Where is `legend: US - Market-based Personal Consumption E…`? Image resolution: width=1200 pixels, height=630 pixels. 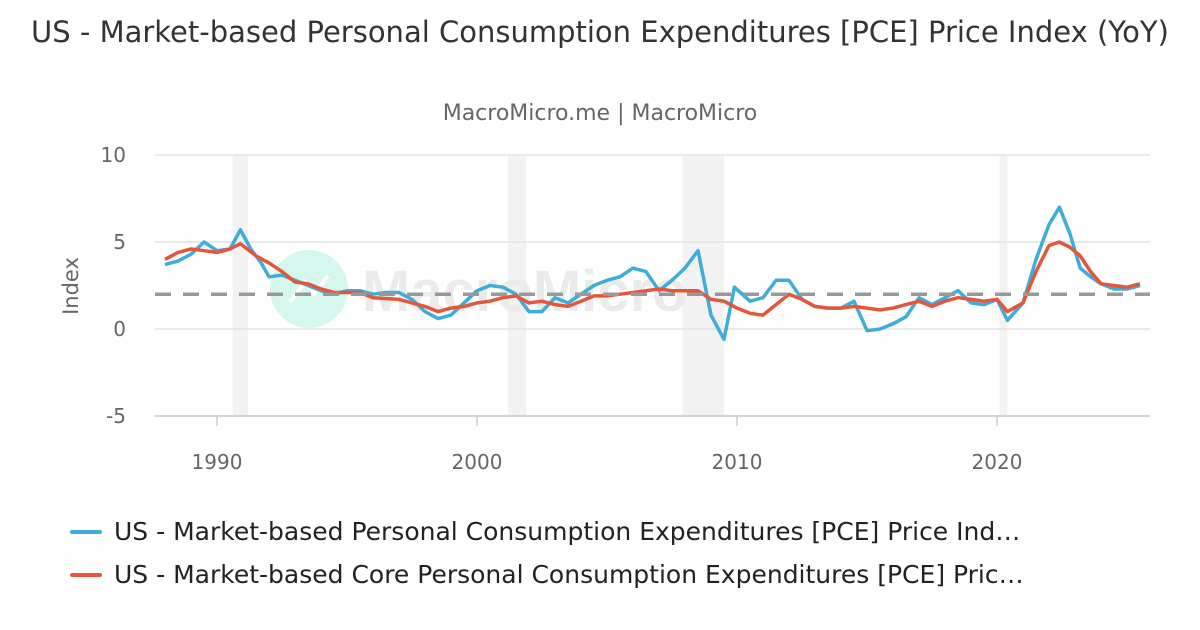 legend: US - Market-based Personal Consumption E… is located at coordinates (547, 553).